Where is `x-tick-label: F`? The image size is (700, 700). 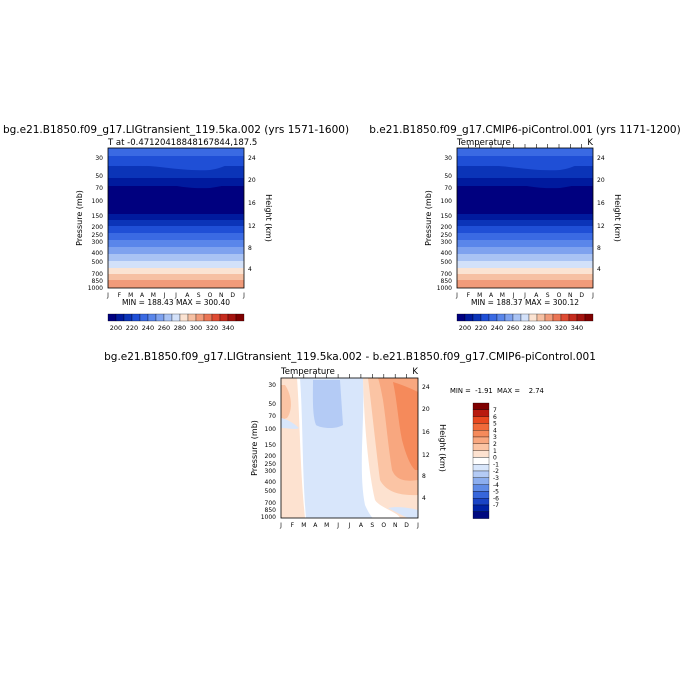 x-tick-label: F is located at coordinates (120, 295).